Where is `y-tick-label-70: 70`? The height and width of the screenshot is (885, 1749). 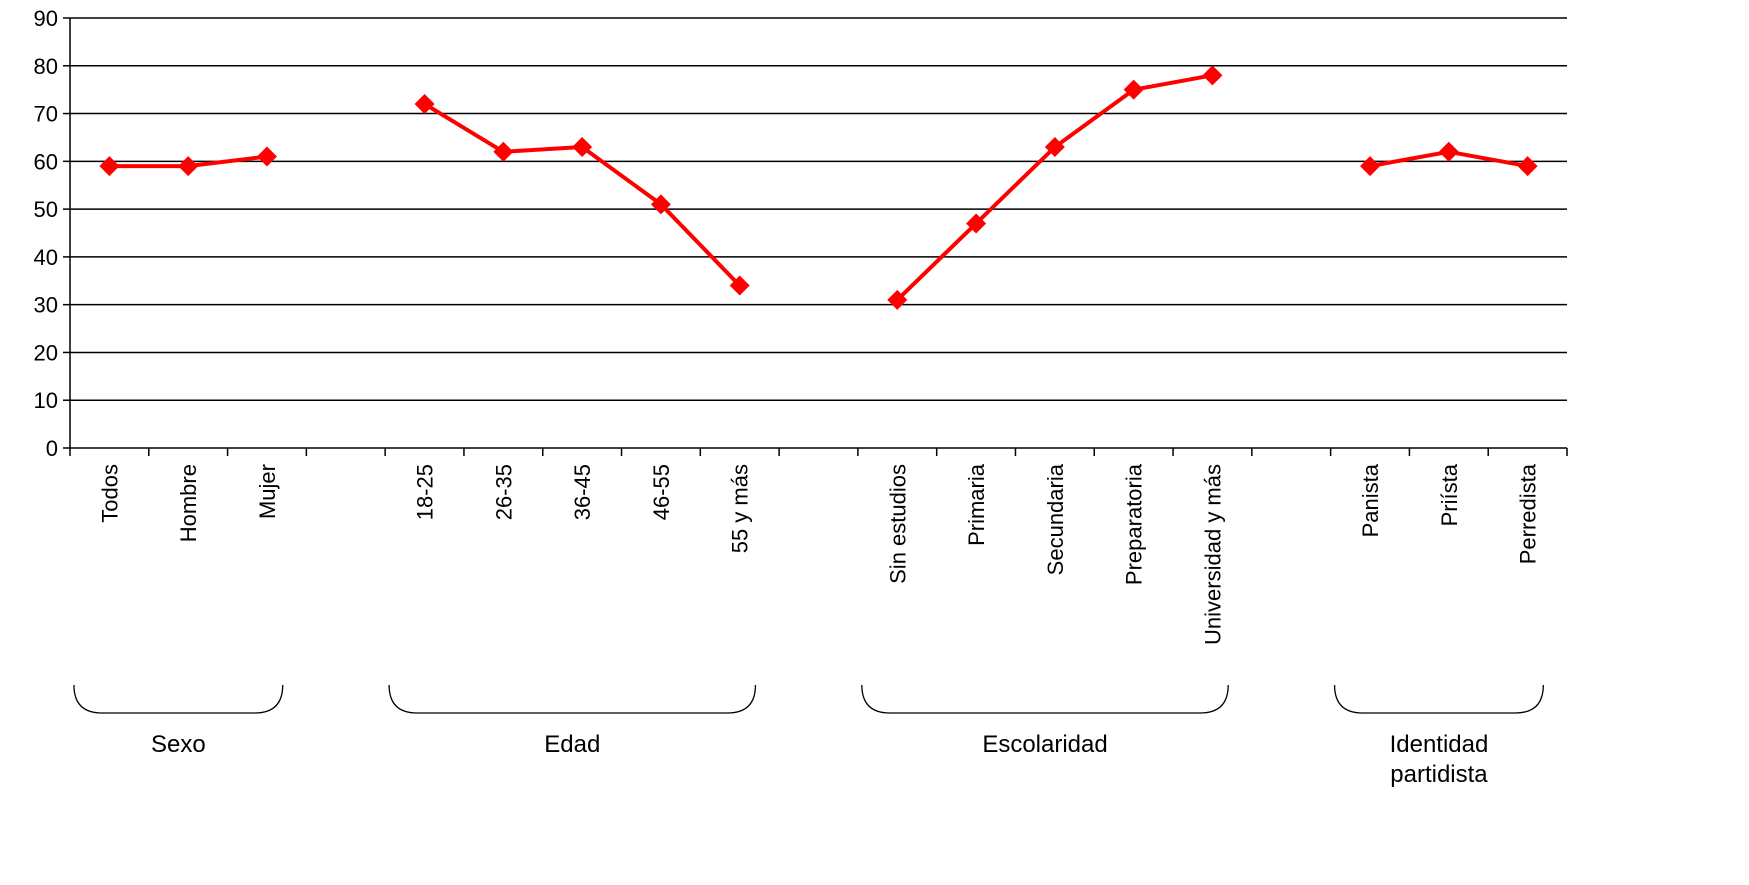
y-tick-label-70: 70 is located at coordinates (46, 114).